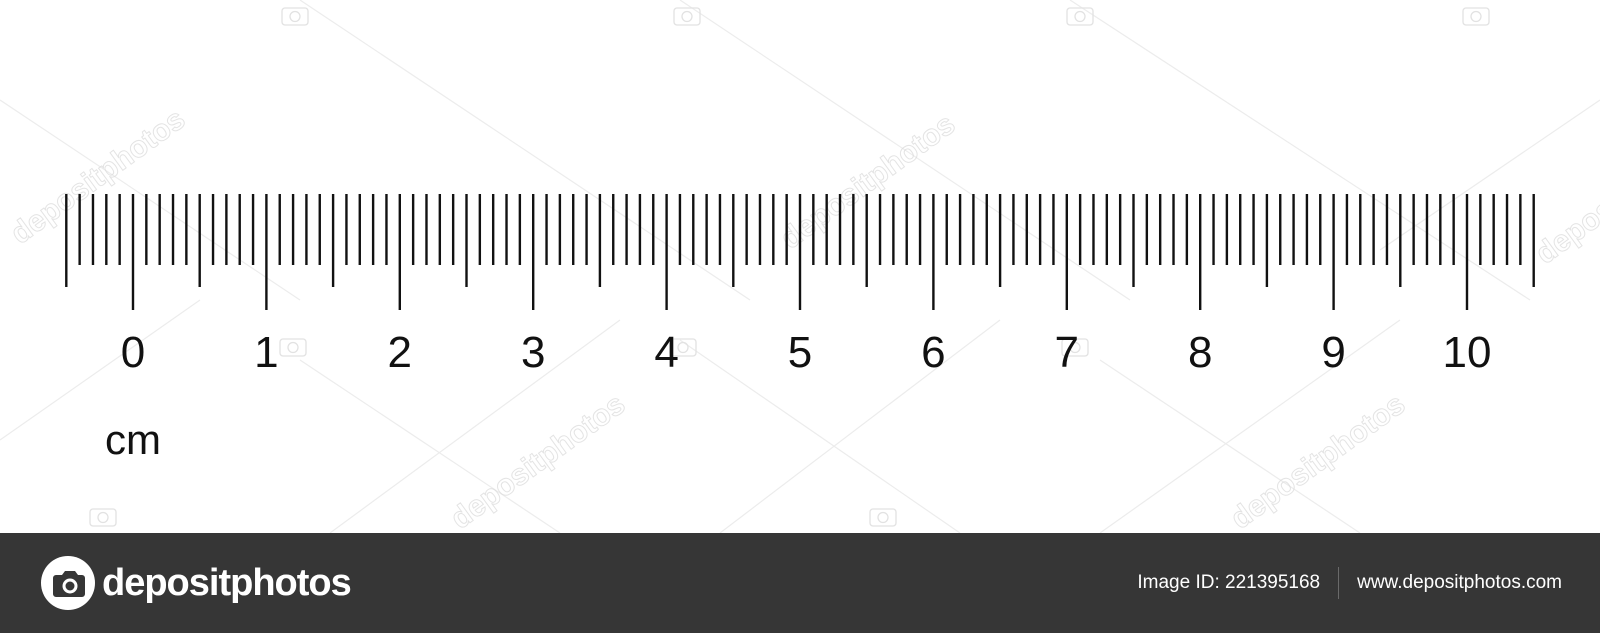  I want to click on ruler-number: 0, so click(133, 352).